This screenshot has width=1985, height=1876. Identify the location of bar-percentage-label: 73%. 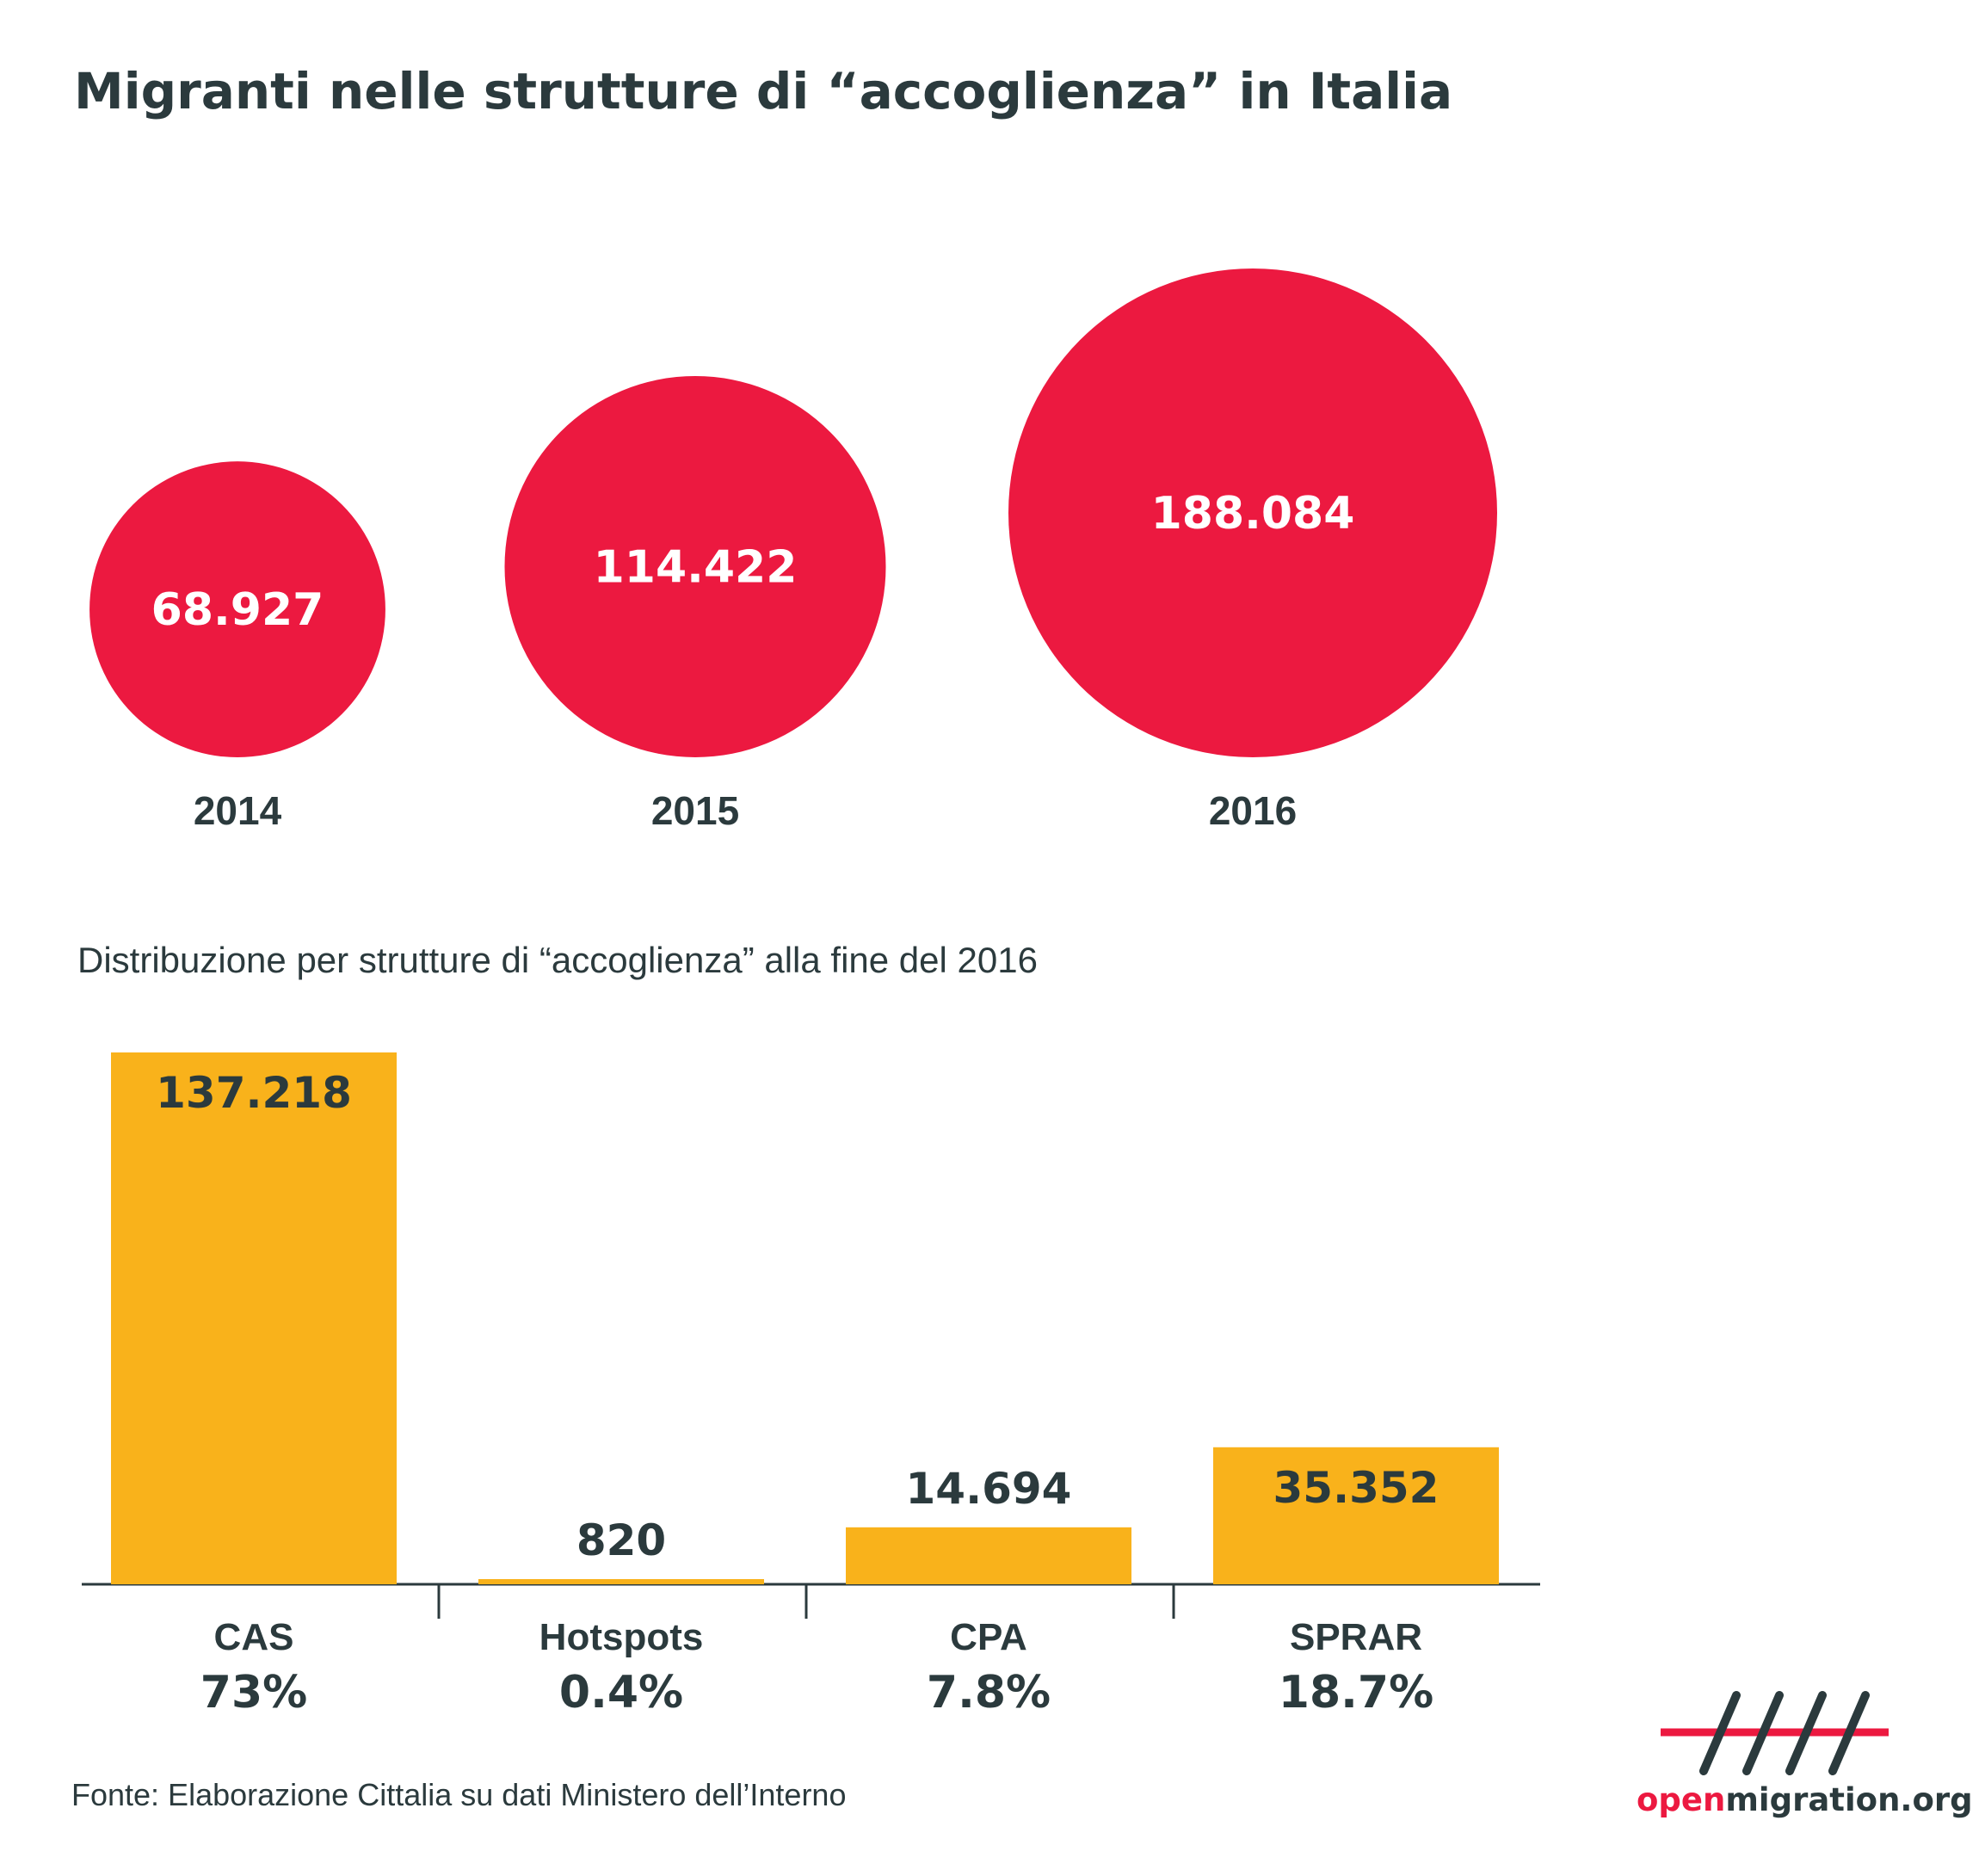
(254, 1693).